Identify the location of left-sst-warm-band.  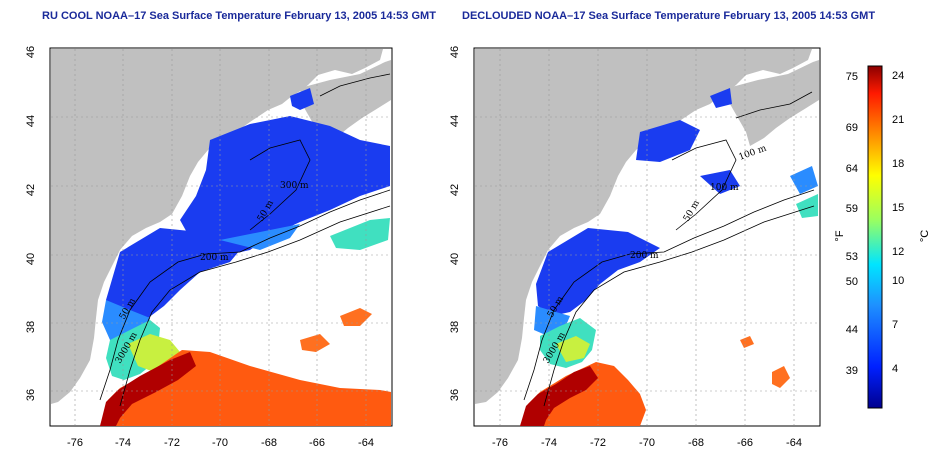
(248, 299).